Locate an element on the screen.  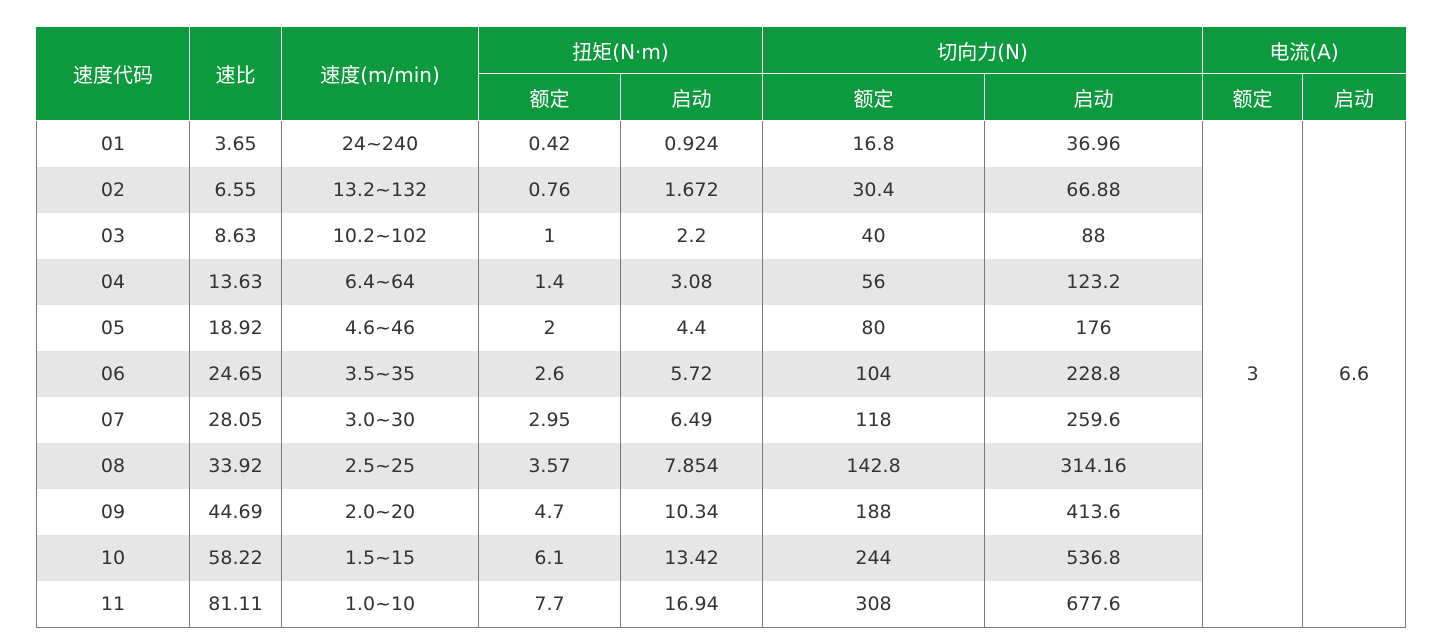
header-torque: 扭矩(N·m) is located at coordinates (620, 50).